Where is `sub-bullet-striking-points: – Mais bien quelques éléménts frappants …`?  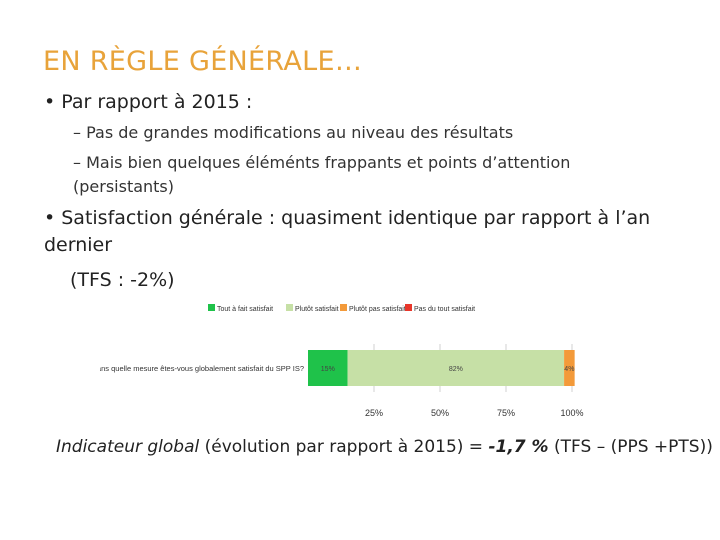 sub-bullet-striking-points: – Mais bien quelques éléménts frappants … is located at coordinates (322, 174).